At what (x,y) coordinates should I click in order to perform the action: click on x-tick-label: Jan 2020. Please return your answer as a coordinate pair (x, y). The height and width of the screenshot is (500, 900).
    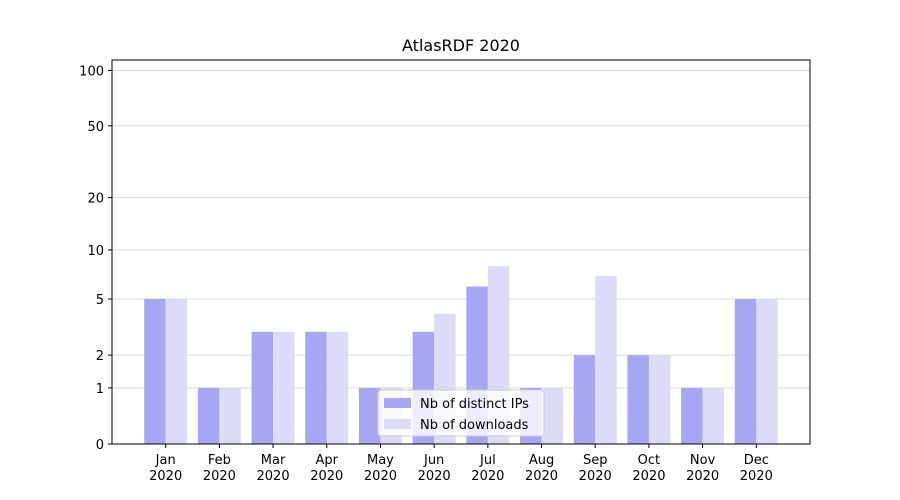
    Looking at the image, I should click on (166, 468).